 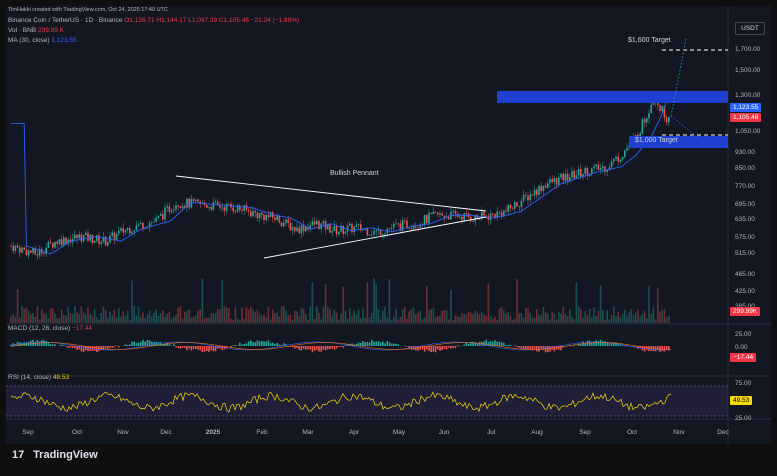 What do you see at coordinates (308, 432) in the screenshot?
I see `time-tick-label: Mar` at bounding box center [308, 432].